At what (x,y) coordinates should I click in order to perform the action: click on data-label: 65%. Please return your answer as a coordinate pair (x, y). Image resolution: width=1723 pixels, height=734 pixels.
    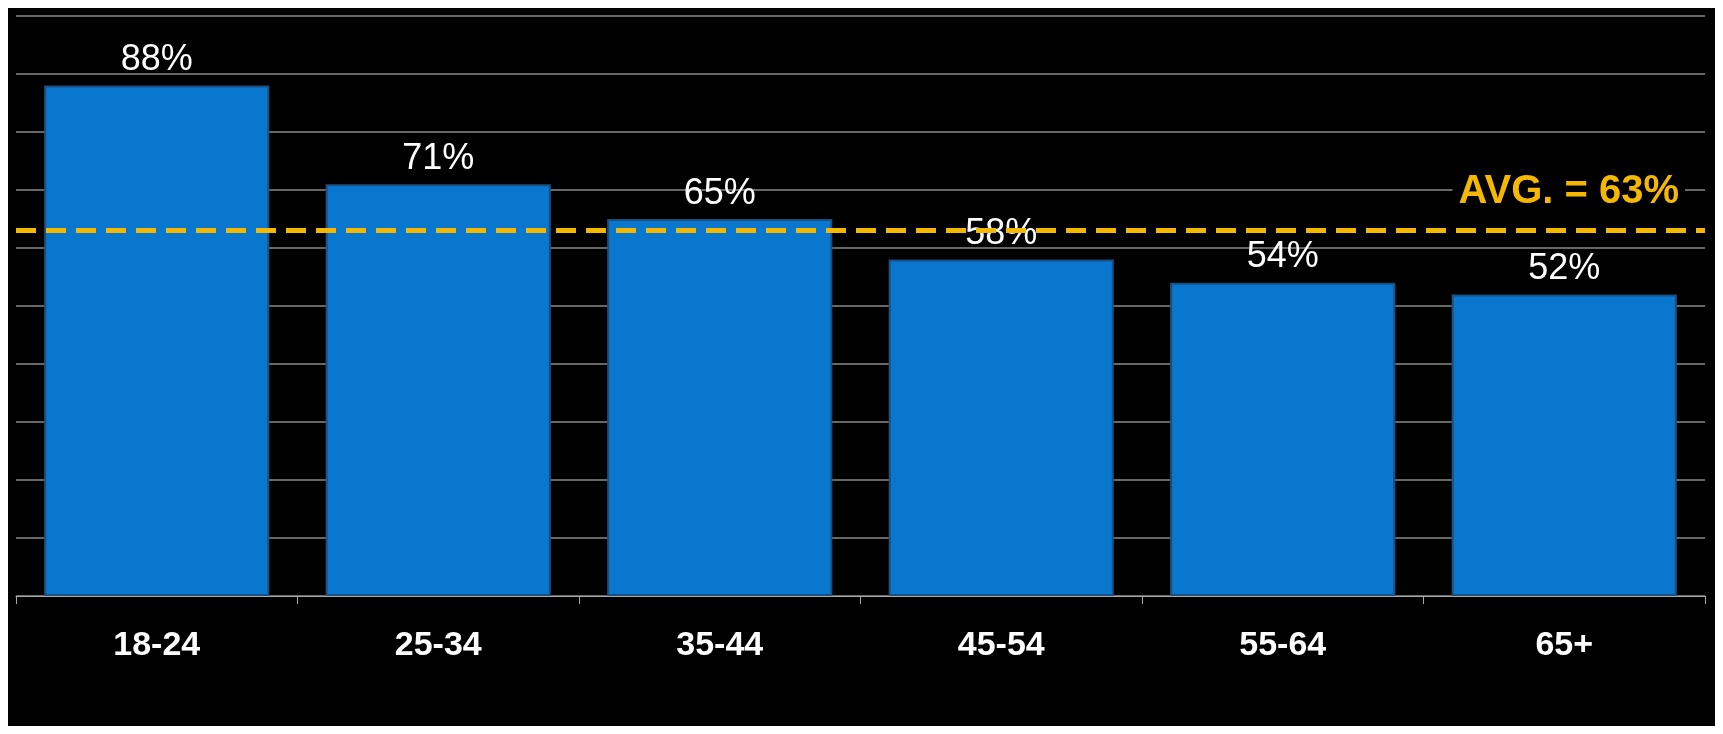
    Looking at the image, I should click on (719, 191).